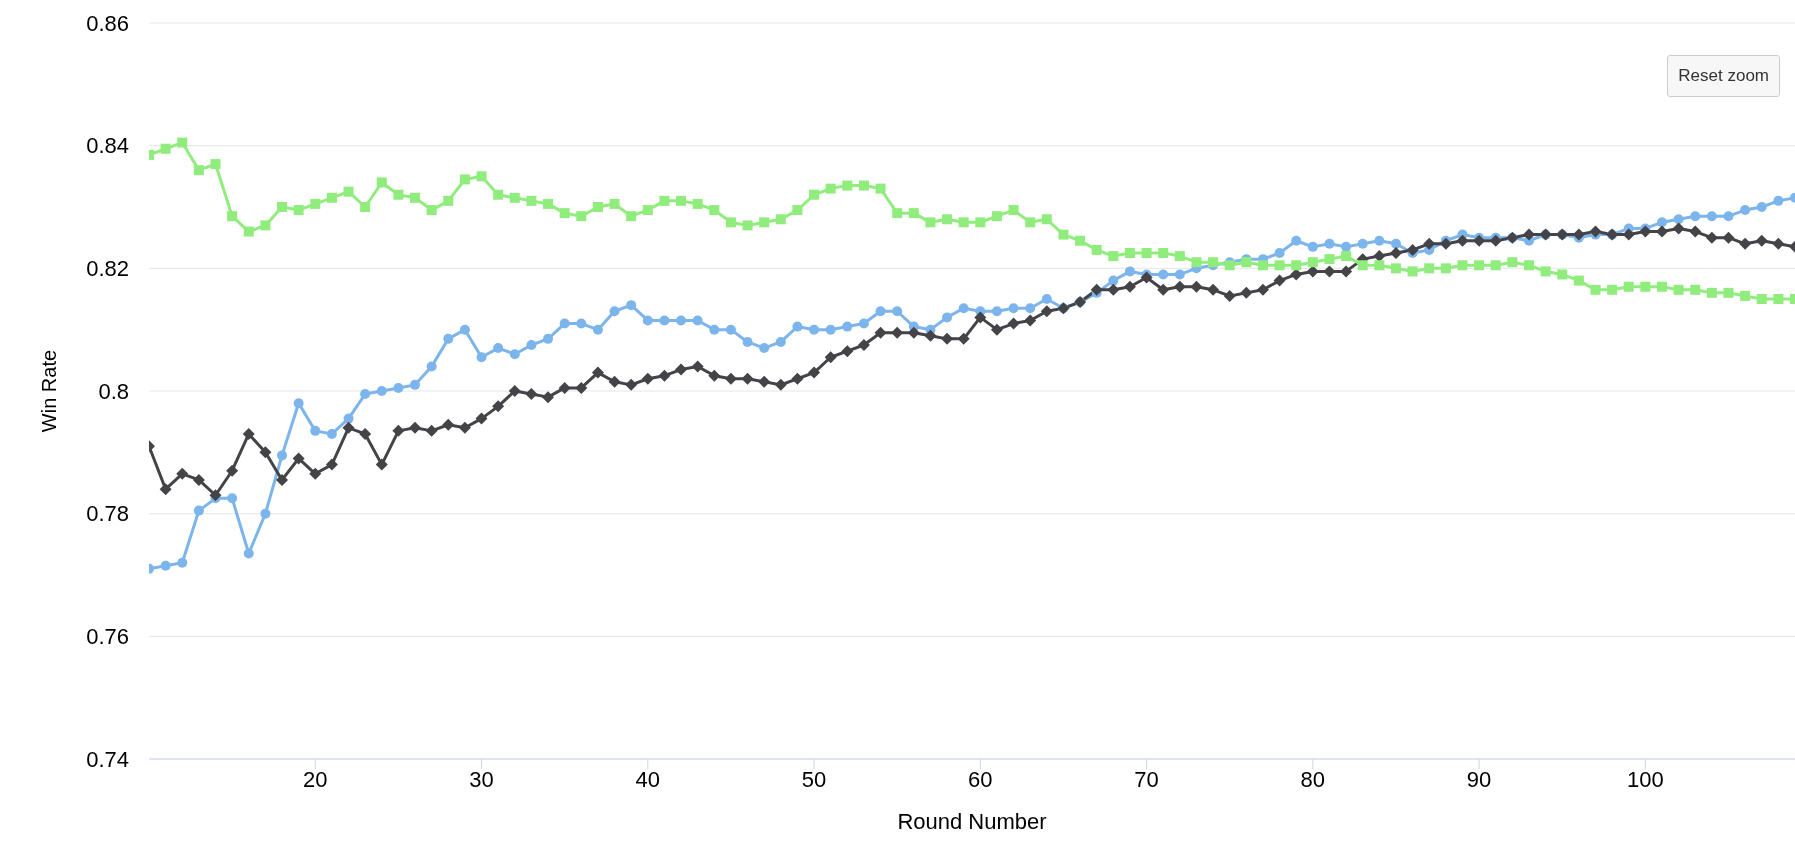 The height and width of the screenshot is (865, 1795). I want to click on x-tick-label: 50, so click(814, 779).